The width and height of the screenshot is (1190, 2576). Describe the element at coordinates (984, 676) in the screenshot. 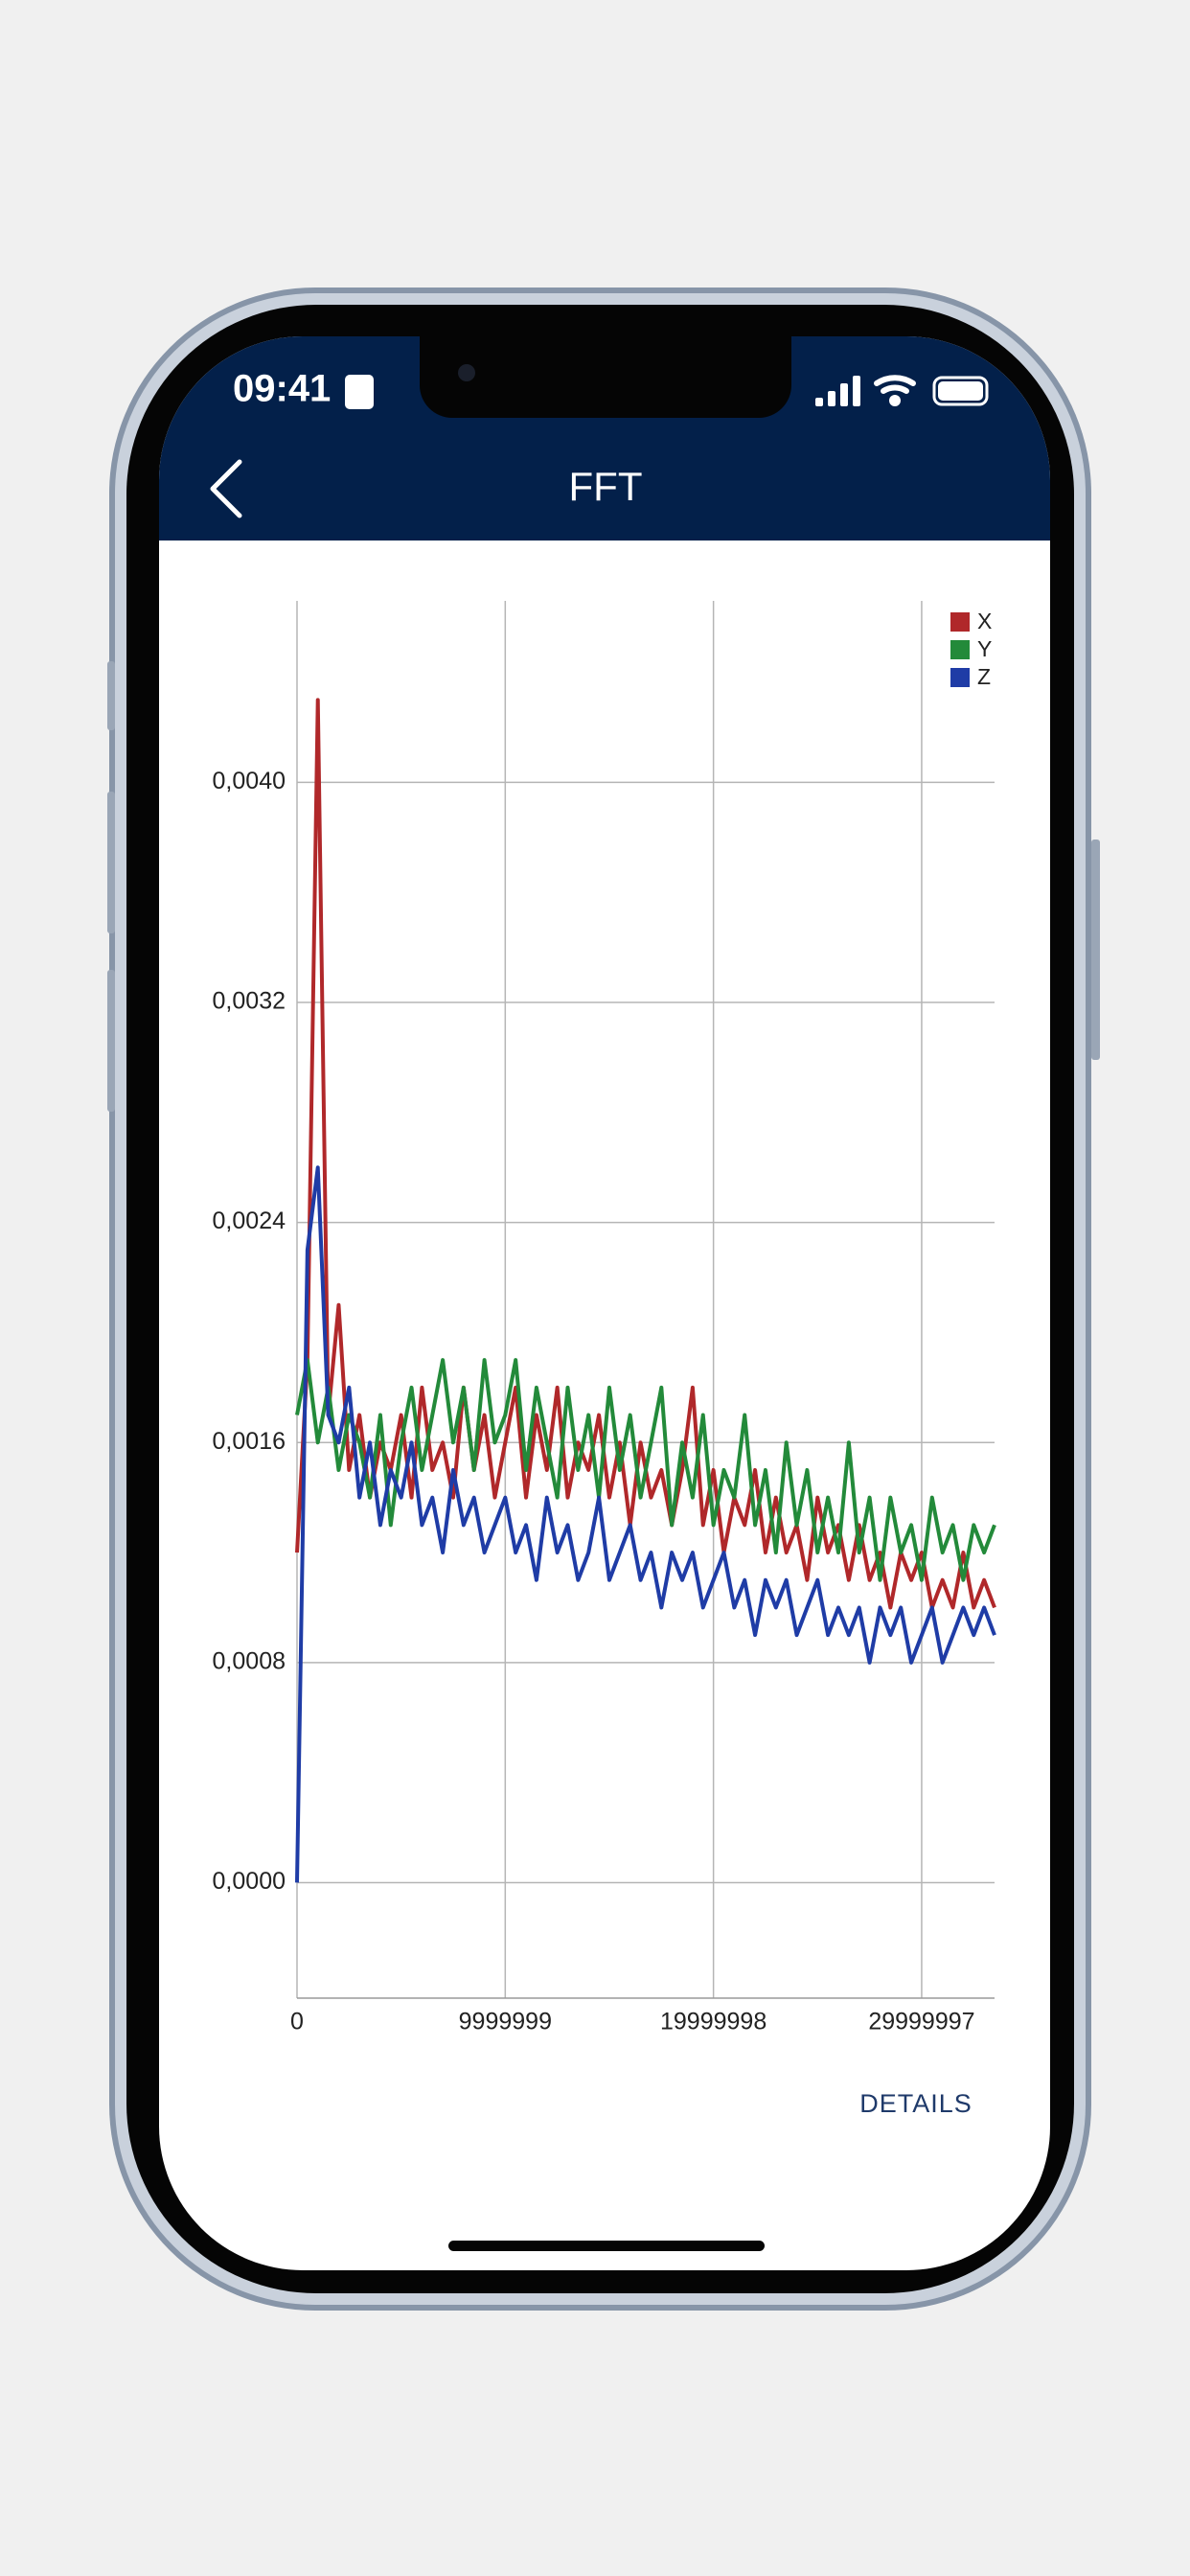

I see `legend-label: Z` at that location.